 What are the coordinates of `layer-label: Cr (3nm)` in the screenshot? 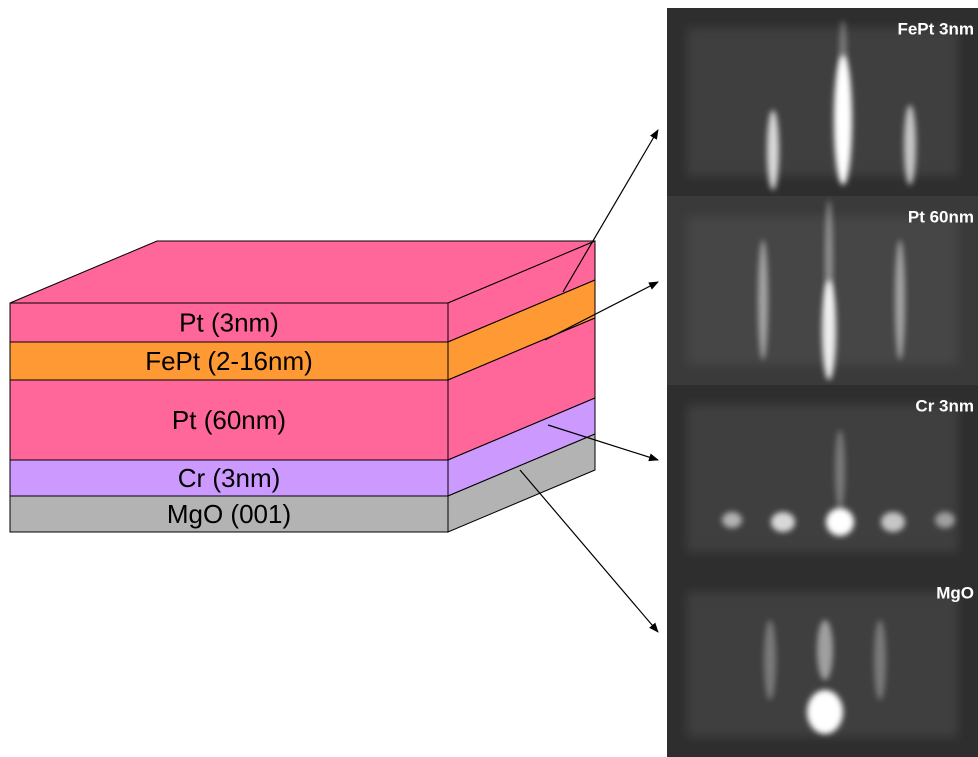 It's located at (229, 478).